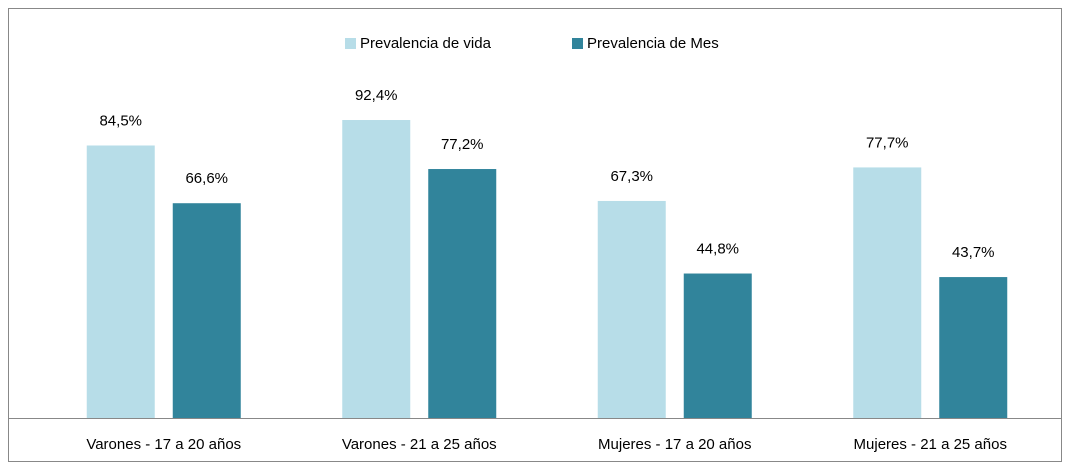 This screenshot has width=1070, height=469. Describe the element at coordinates (163, 444) in the screenshot. I see `x-tick-label: Varones - 17 a 20 años` at that location.